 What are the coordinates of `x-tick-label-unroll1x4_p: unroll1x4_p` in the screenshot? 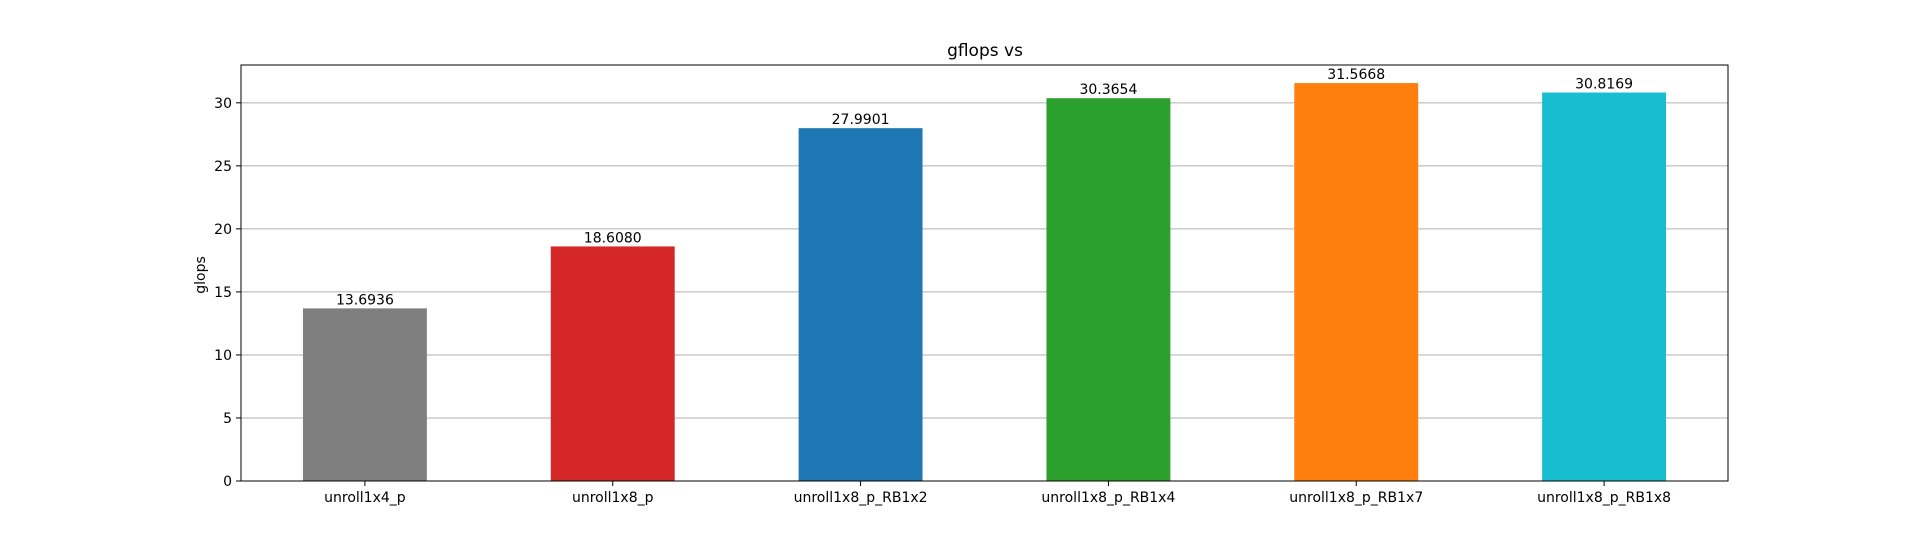 It's located at (365, 498).